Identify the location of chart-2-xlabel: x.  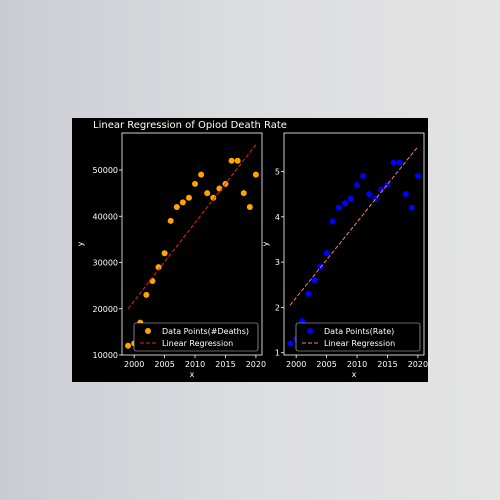
(354, 374).